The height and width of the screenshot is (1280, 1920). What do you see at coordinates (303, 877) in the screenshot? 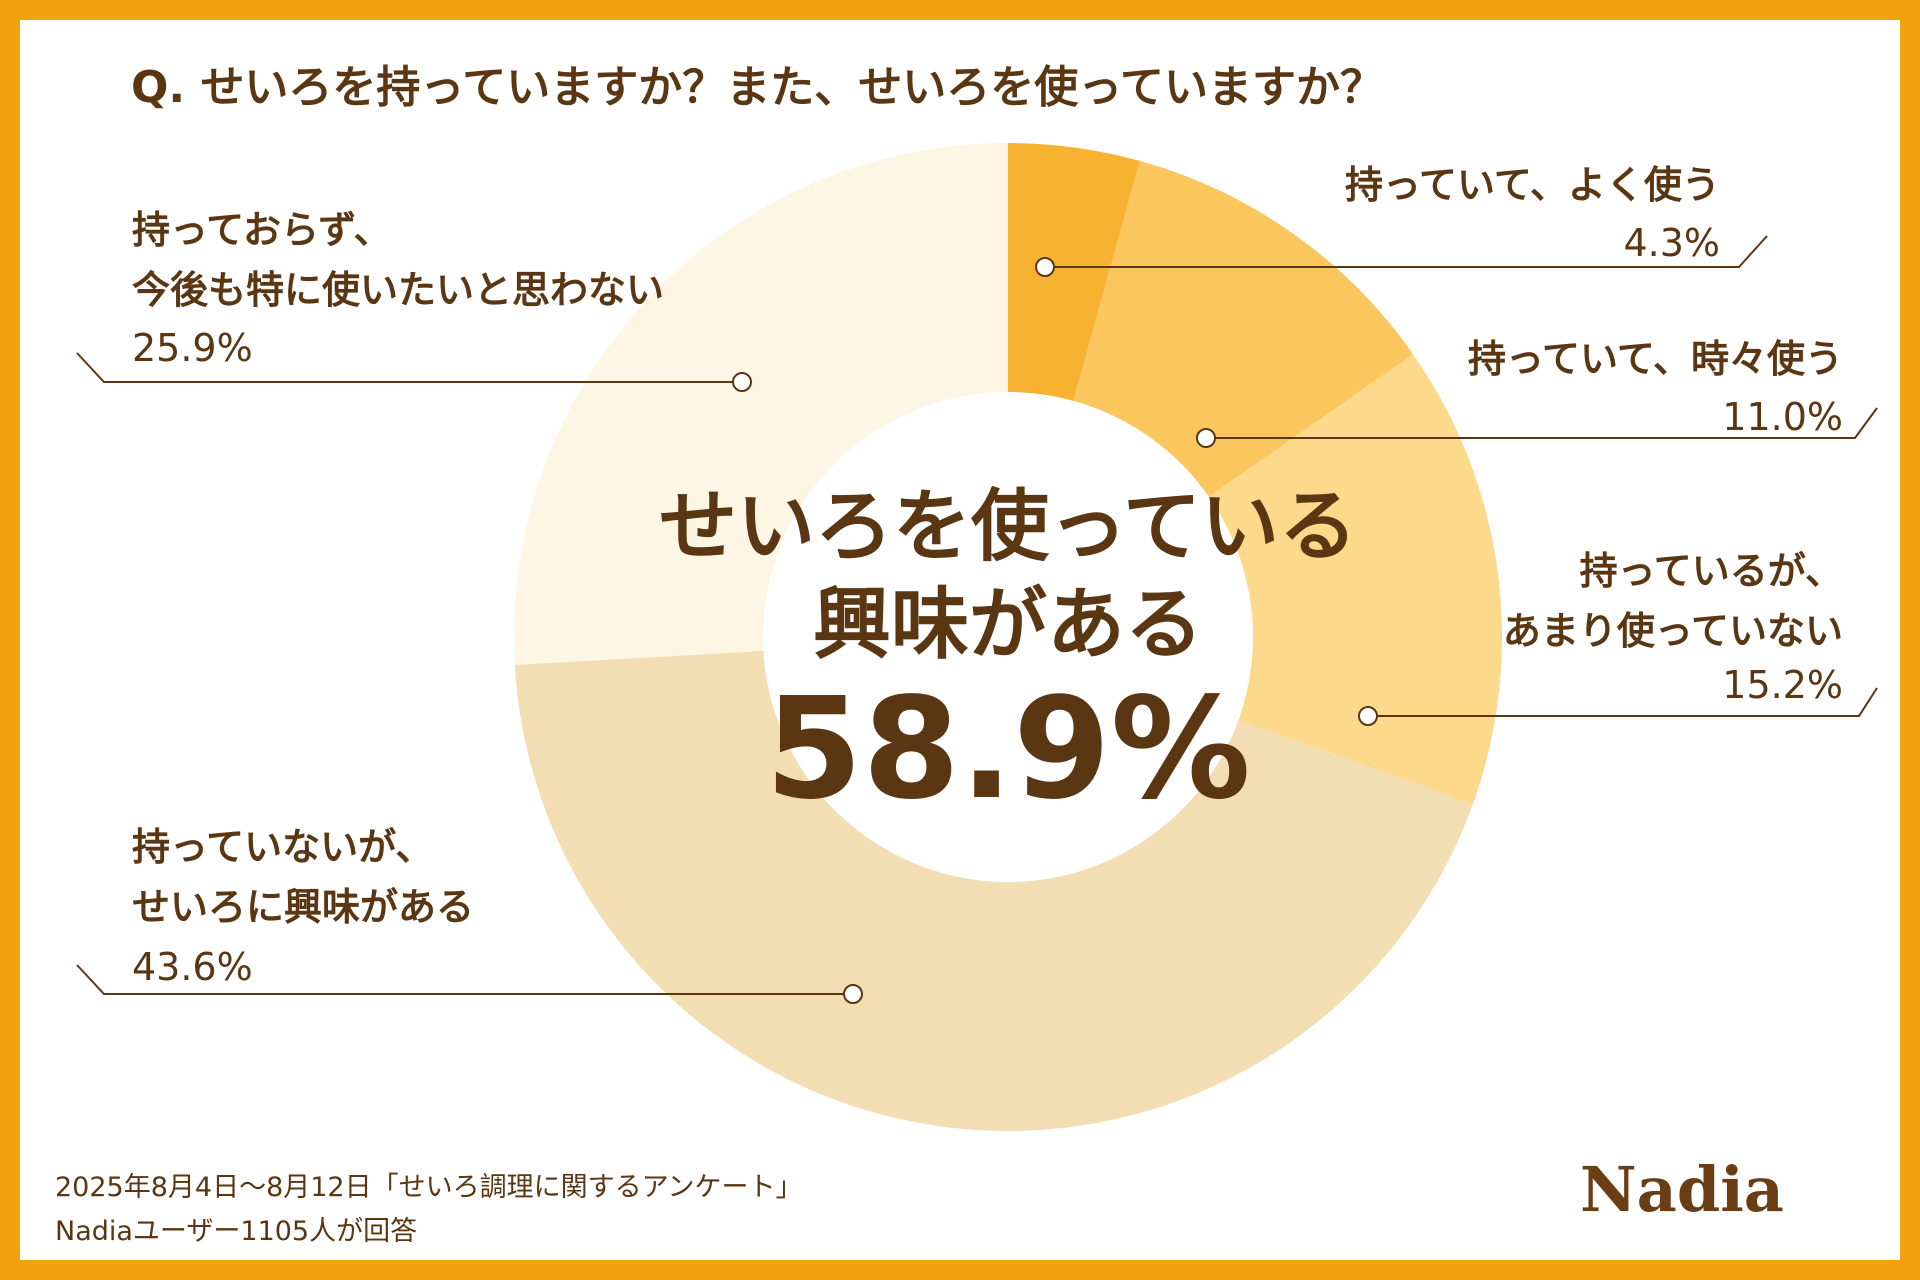
I see `category-label: 持っていないが、 せいろに興味がある` at bounding box center [303, 877].